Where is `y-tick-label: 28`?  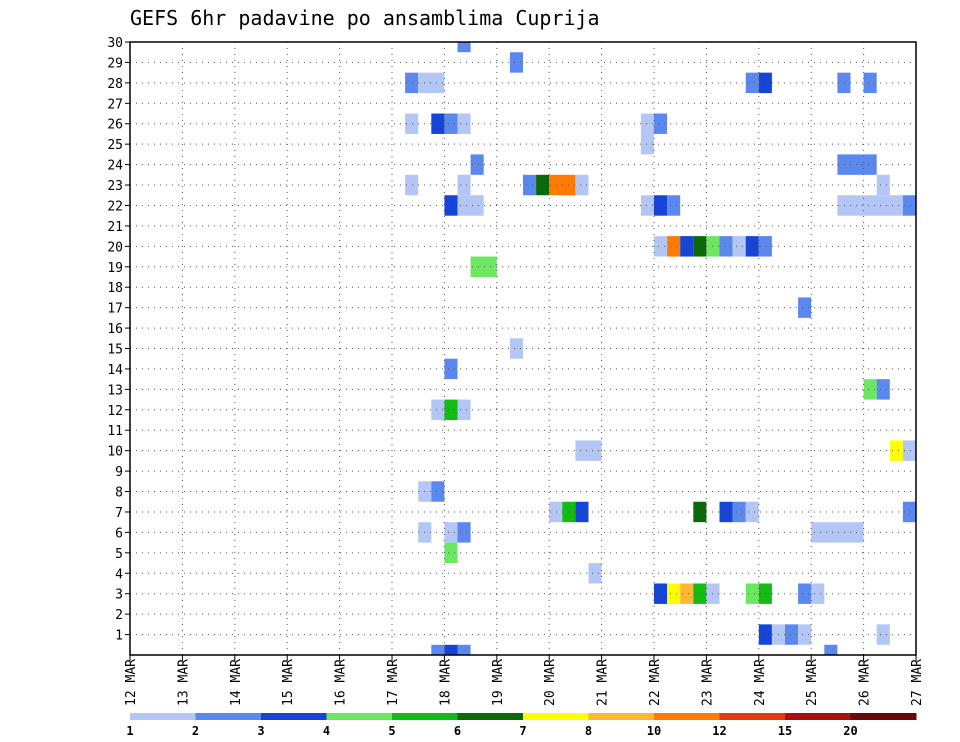 y-tick-label: 28 is located at coordinates (115, 84).